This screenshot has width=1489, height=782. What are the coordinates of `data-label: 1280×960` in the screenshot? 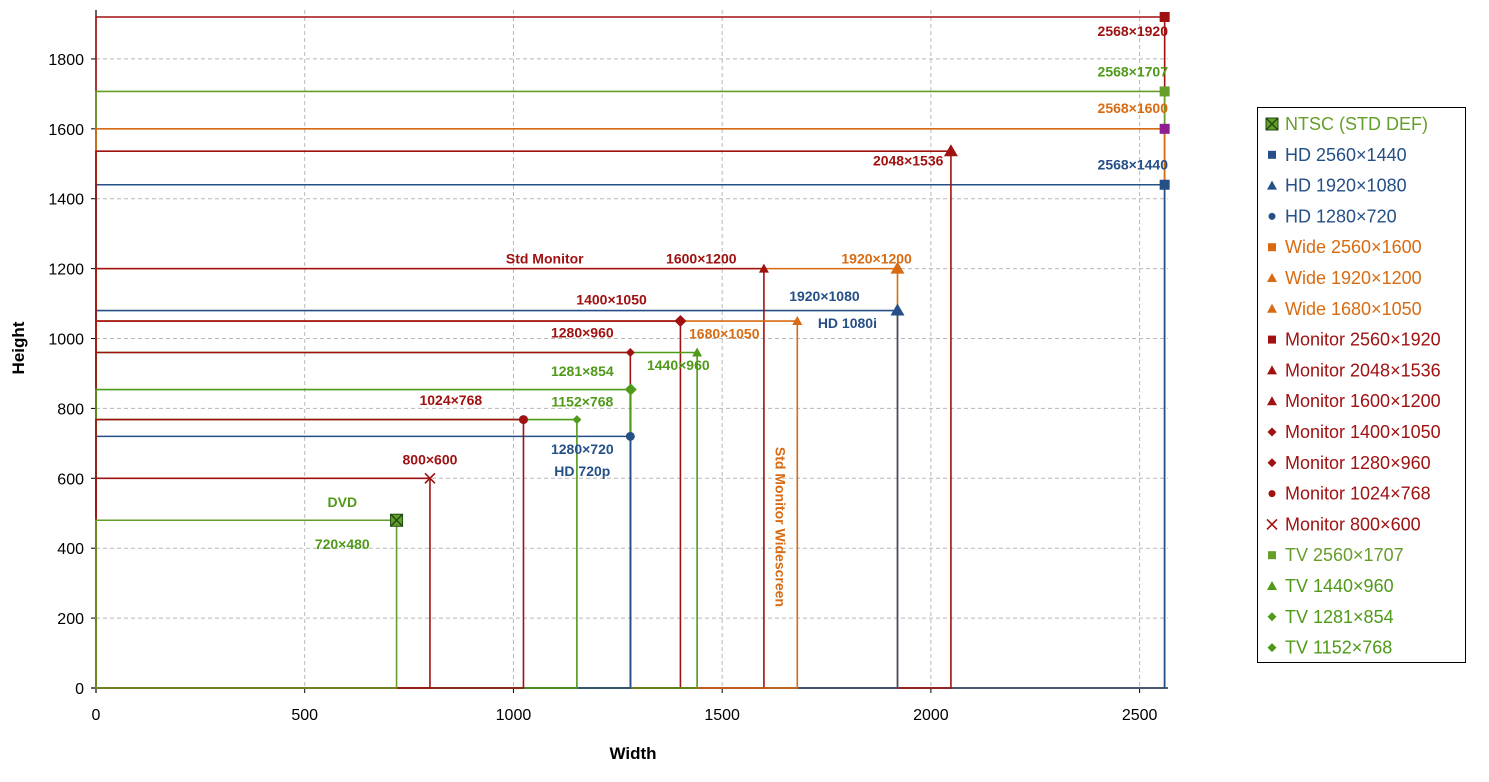 It's located at (582, 332).